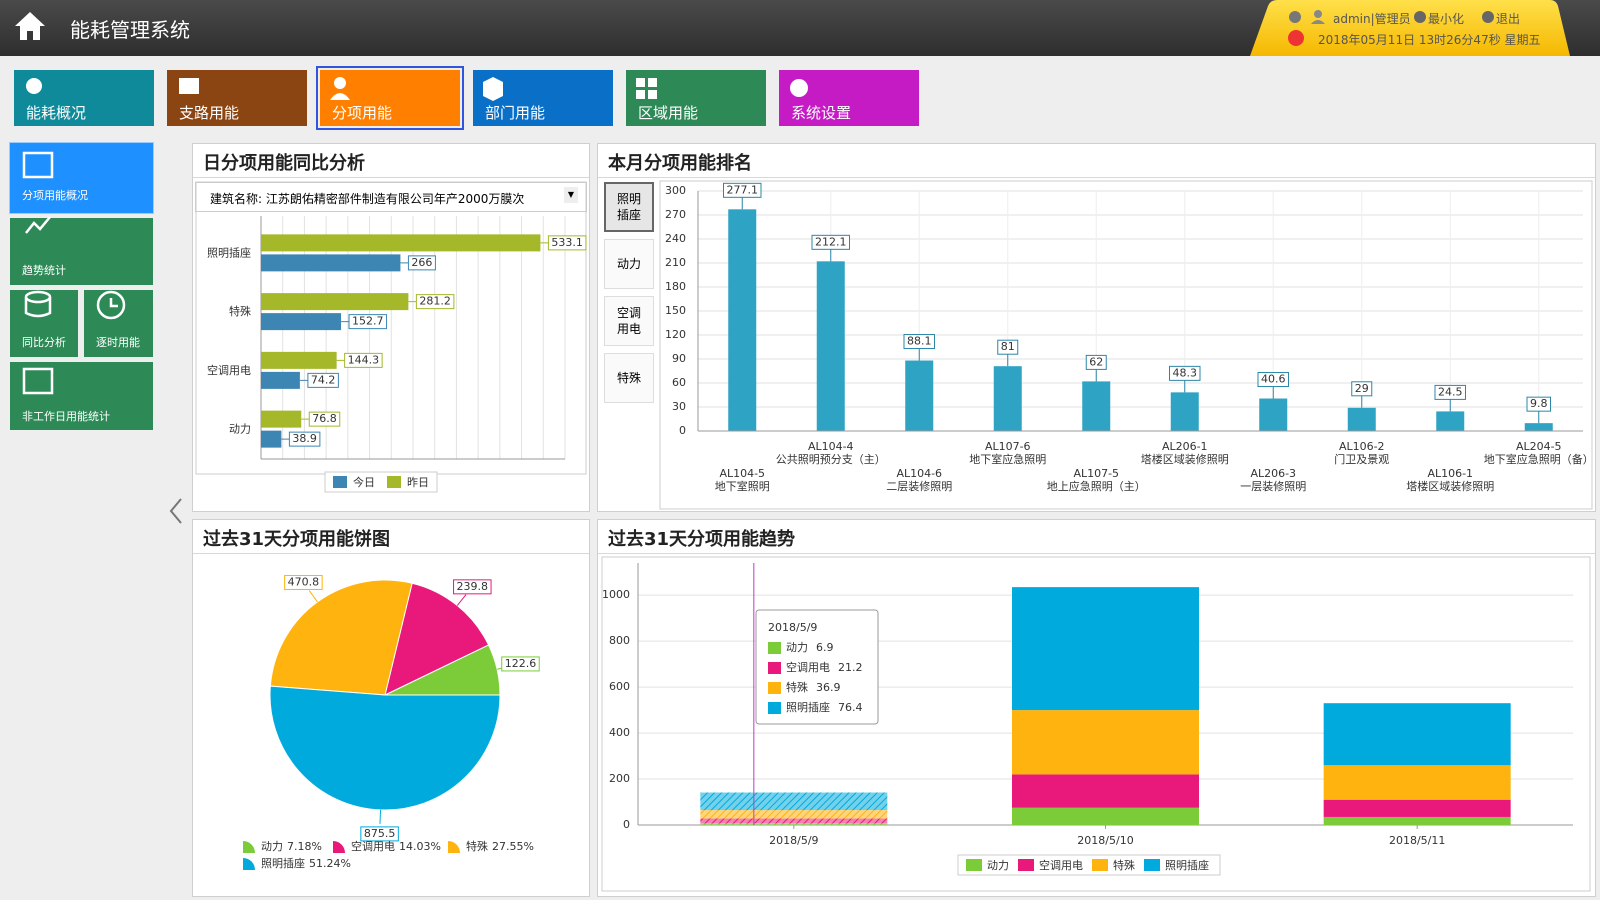  I want to click on y-tick-label: 1000, so click(616, 594).